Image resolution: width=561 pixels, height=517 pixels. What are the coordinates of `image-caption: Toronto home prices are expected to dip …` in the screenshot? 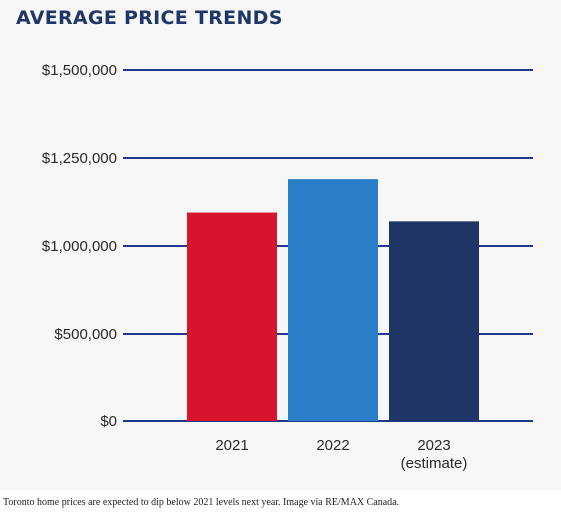 It's located at (201, 502).